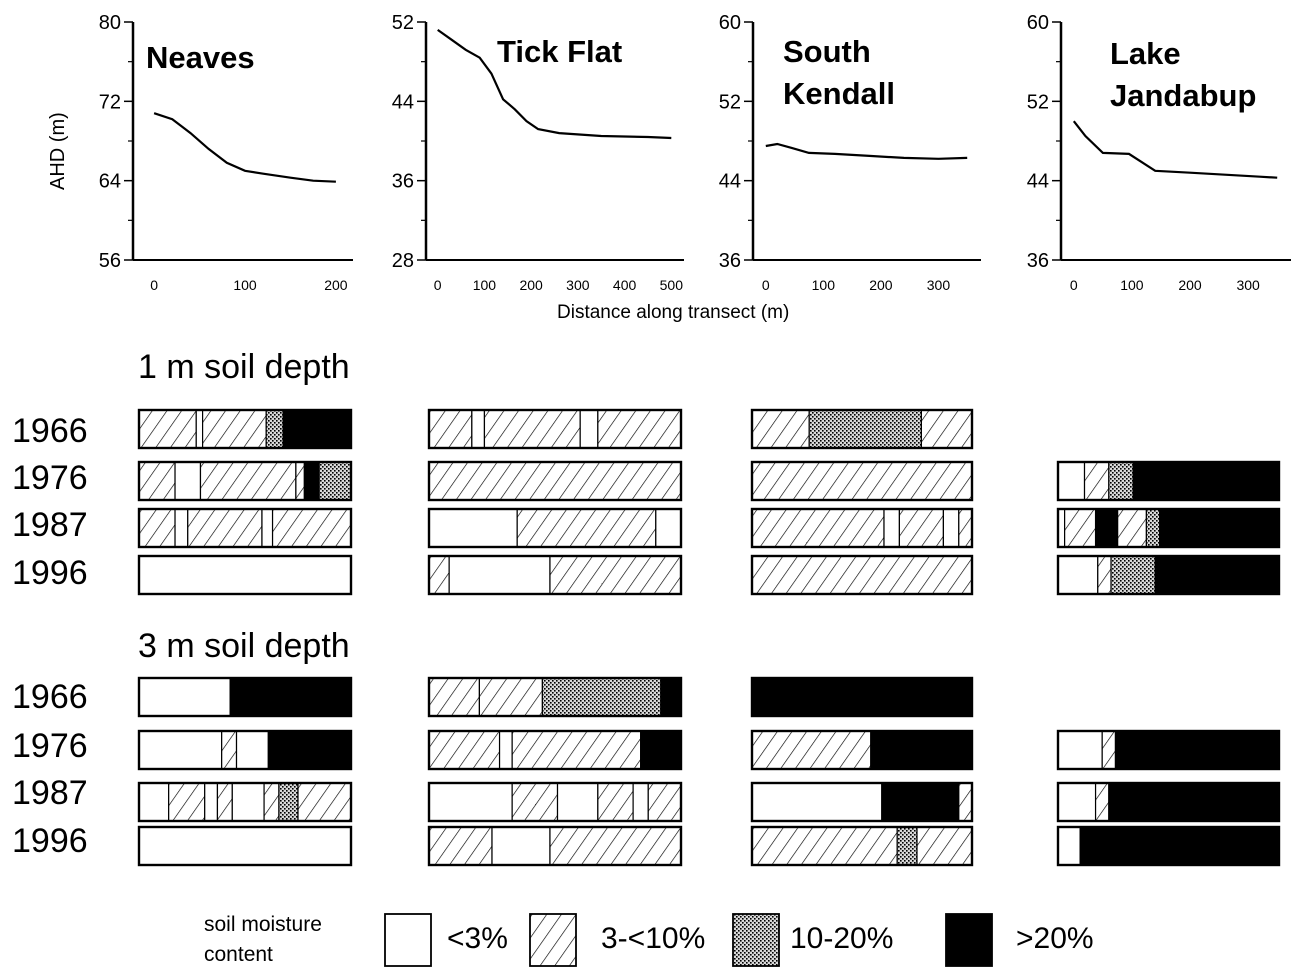 The width and height of the screenshot is (1295, 970). What do you see at coordinates (839, 93) in the screenshot?
I see `profile-title: Kendall` at bounding box center [839, 93].